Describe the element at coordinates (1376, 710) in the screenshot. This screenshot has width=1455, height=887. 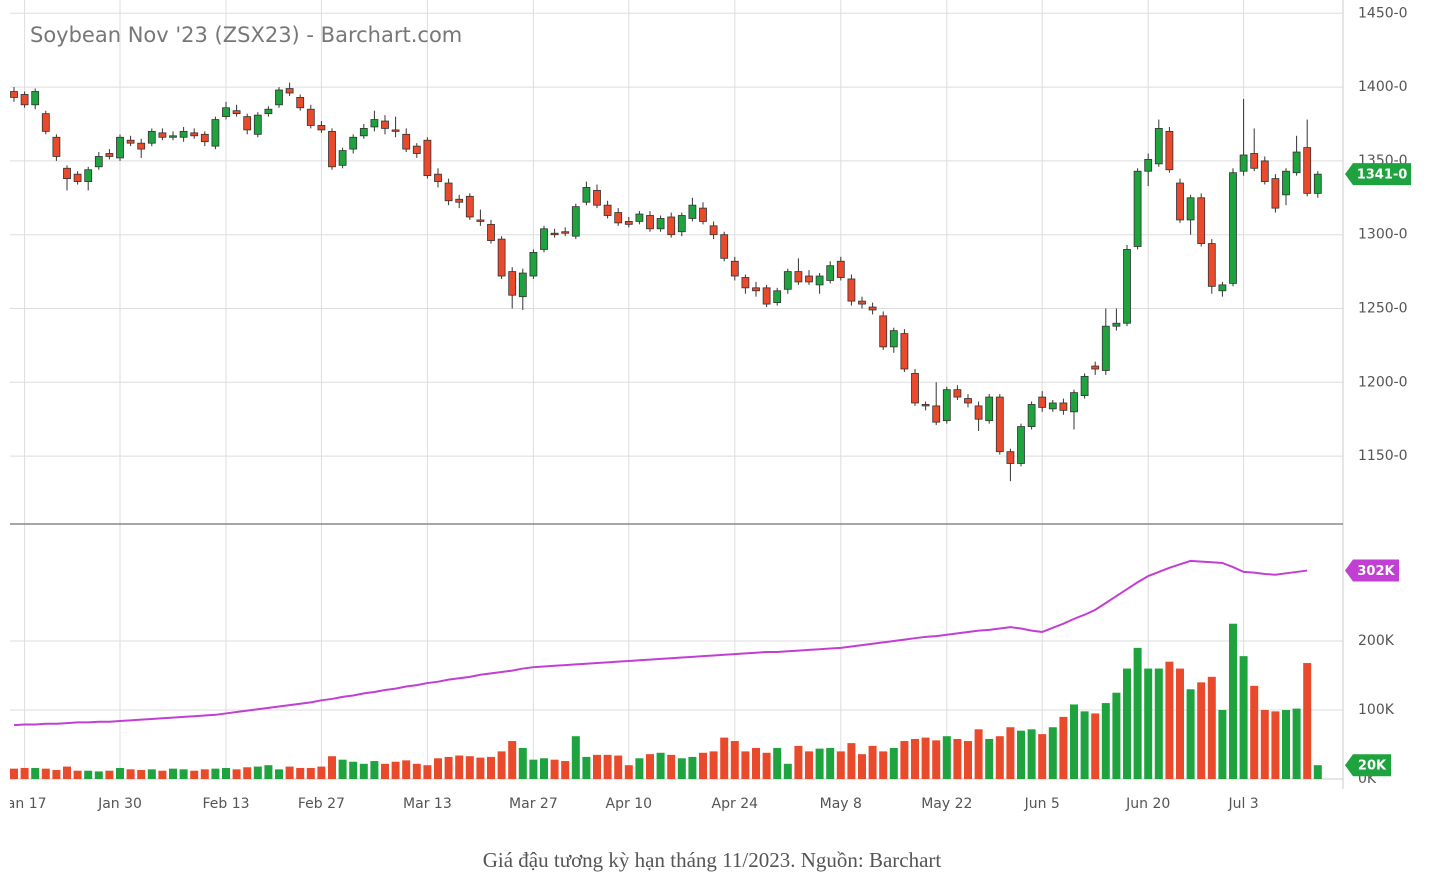
I see `y-tick-label: 100K` at that location.